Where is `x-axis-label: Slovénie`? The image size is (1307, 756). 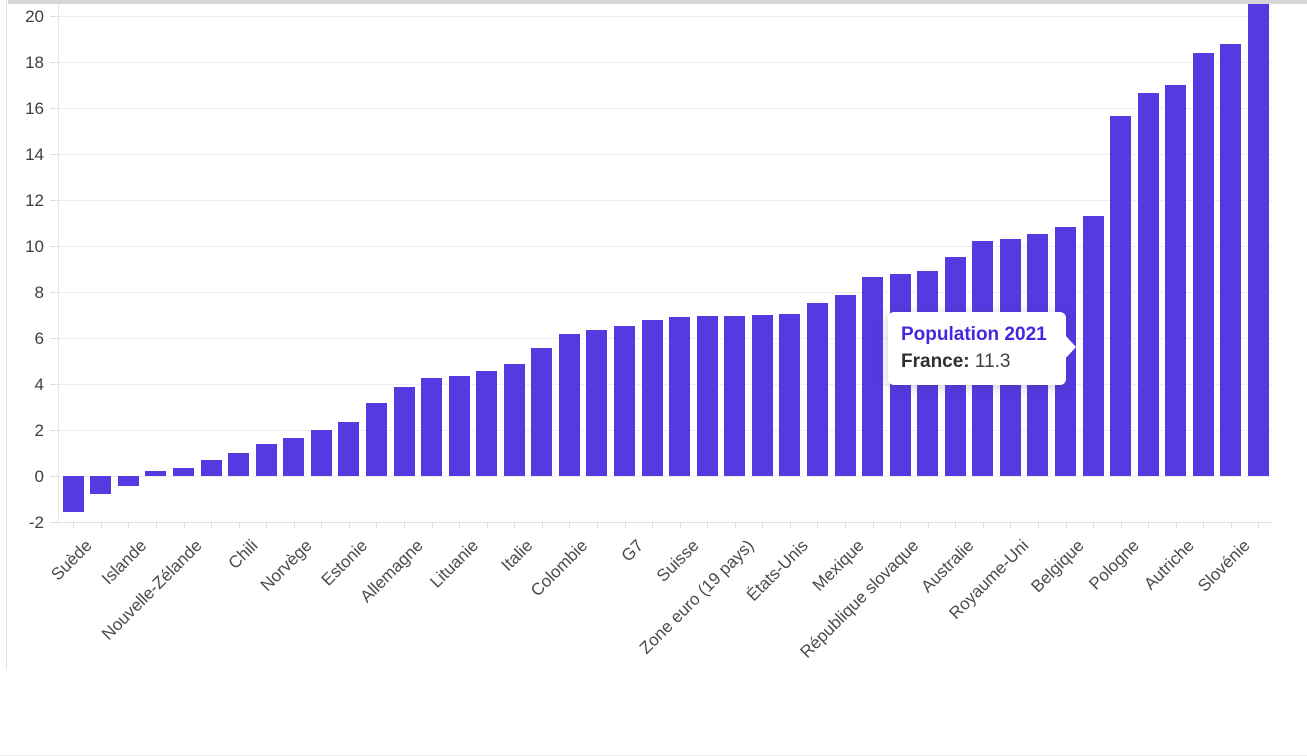 x-axis-label: Slovénie is located at coordinates (1223, 566).